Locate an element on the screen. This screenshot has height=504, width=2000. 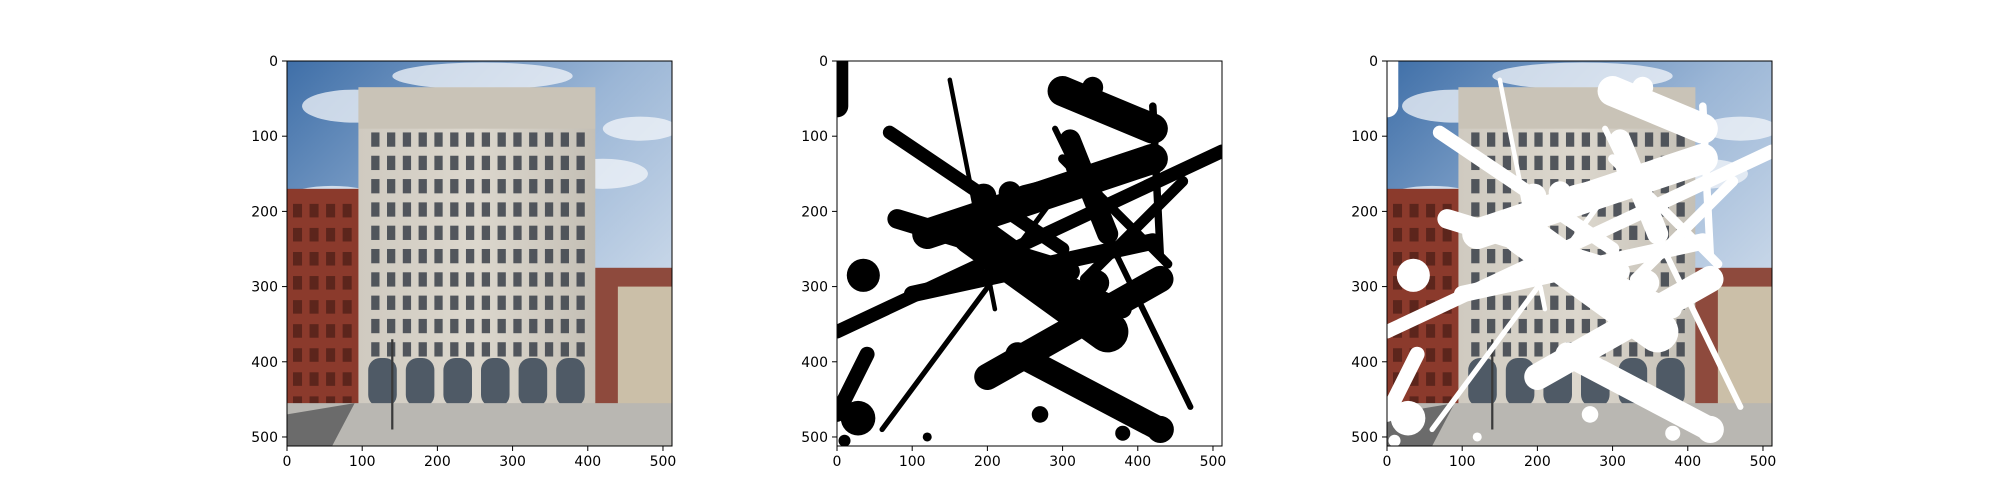
x-tick-label: 200 is located at coordinates (437, 462).